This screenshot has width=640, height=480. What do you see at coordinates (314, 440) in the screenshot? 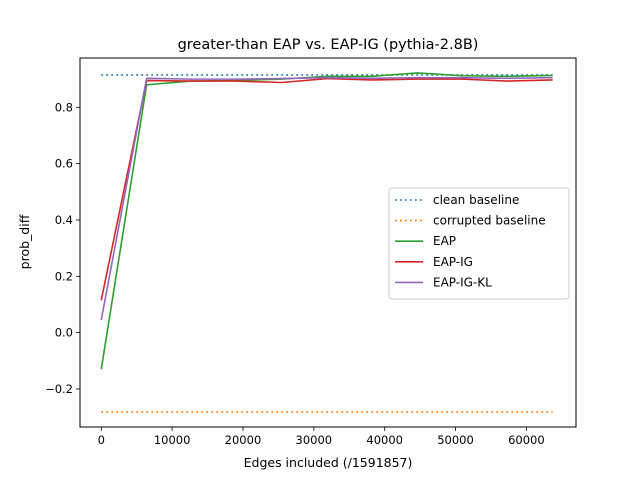
I see `x-tick-label: 30000` at bounding box center [314, 440].